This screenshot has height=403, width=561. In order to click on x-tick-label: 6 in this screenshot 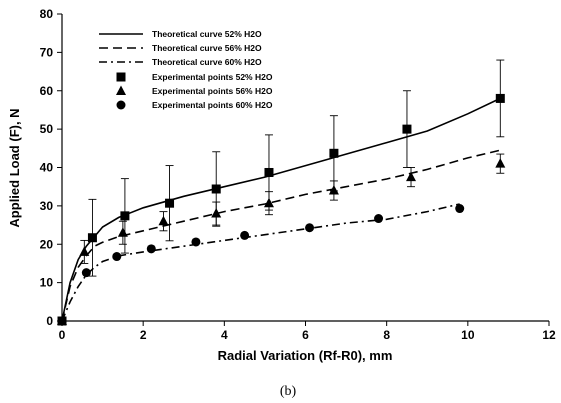, I will do `click(305, 335)`.